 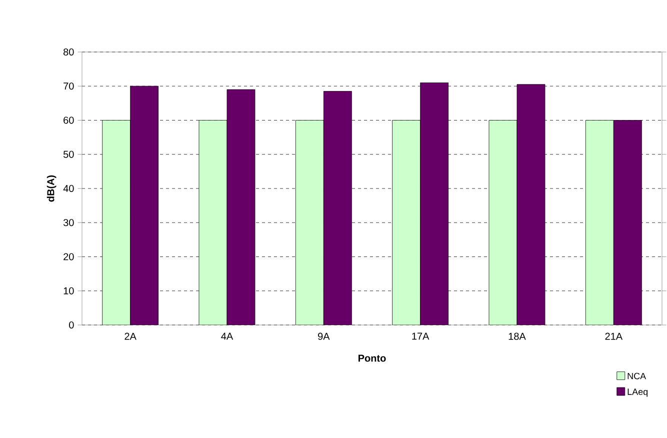 I want to click on y-tick-label: 0, so click(x=71, y=325).